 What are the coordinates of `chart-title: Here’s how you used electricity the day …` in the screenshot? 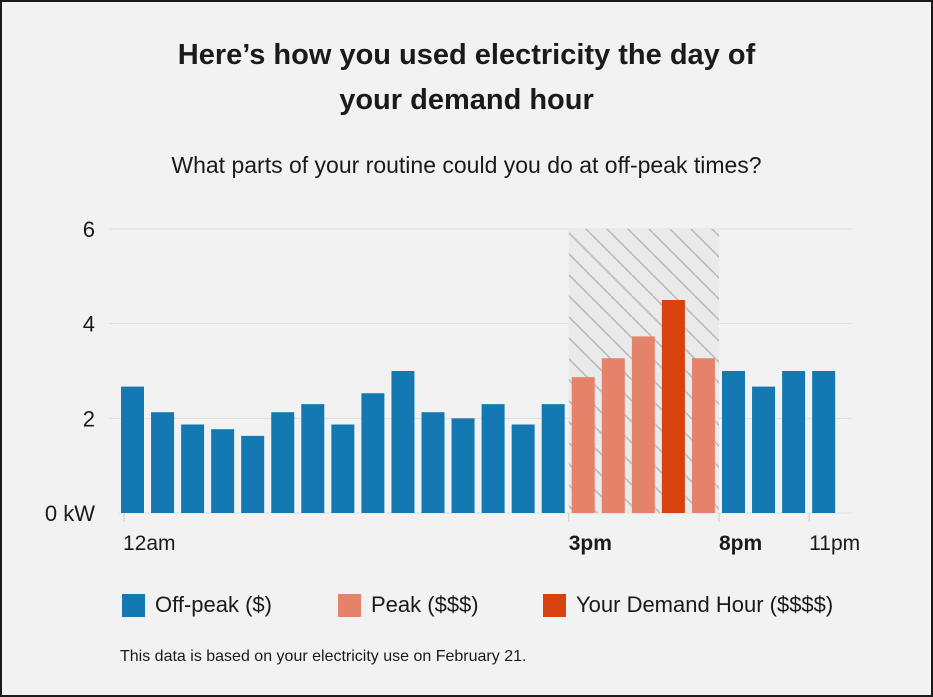 It's located at (466, 78).